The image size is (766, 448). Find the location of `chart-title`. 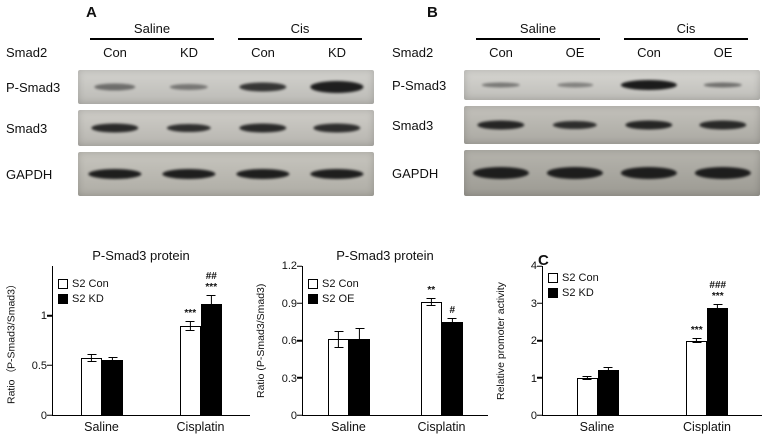

chart-title is located at coordinates (642, 257).